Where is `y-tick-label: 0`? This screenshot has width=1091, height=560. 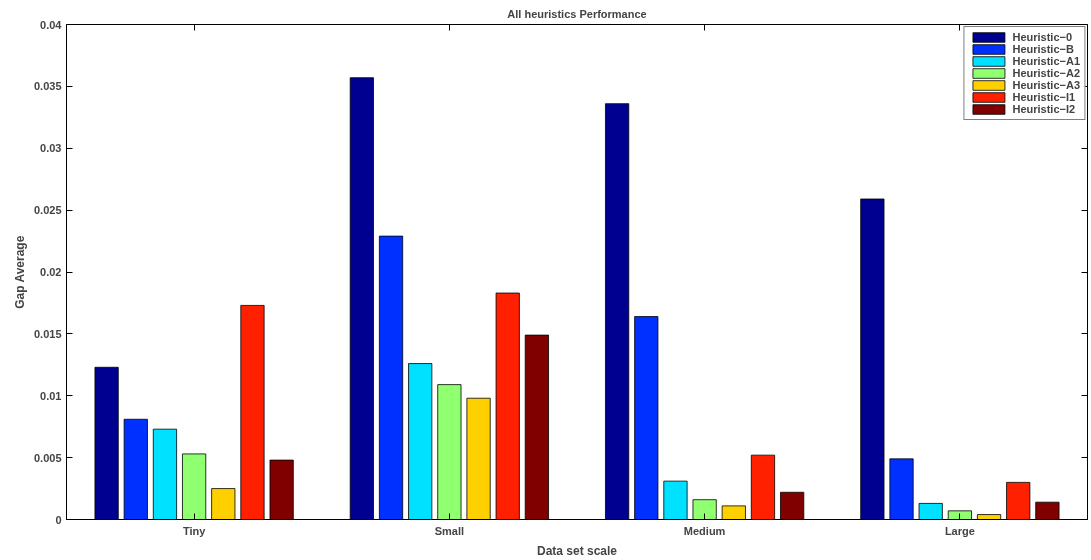 y-tick-label: 0 is located at coordinates (58, 519).